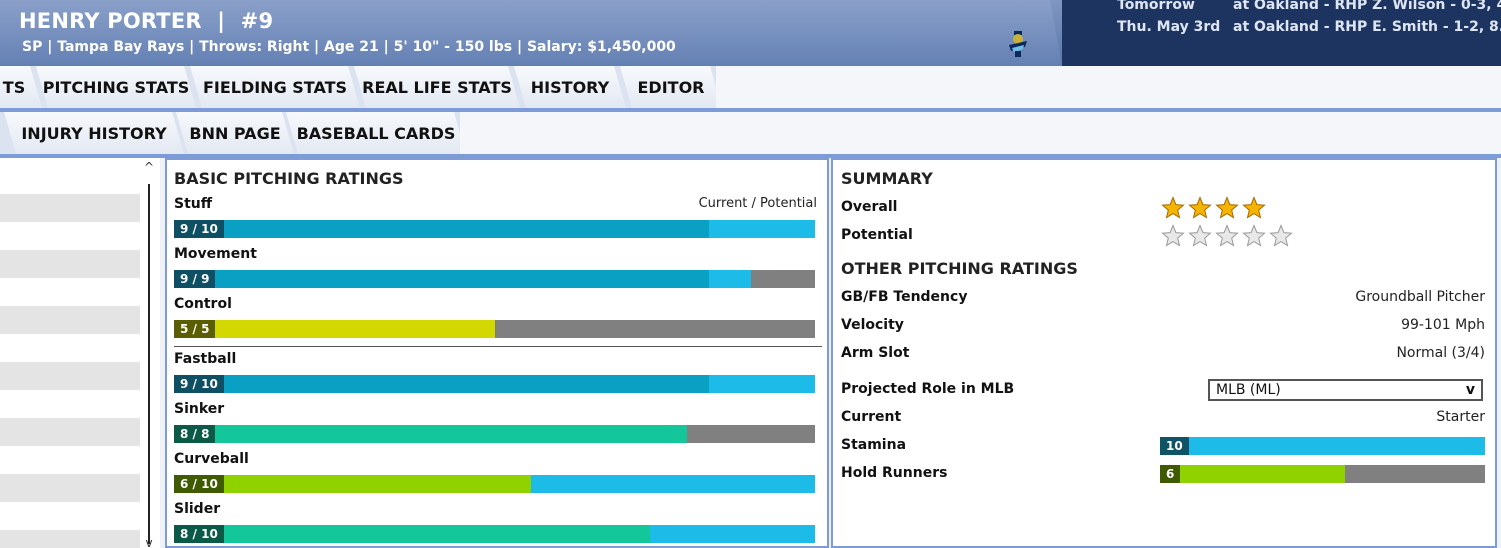  Describe the element at coordinates (1170, 474) in the screenshot. I see `hold-runners-value: 6` at that location.